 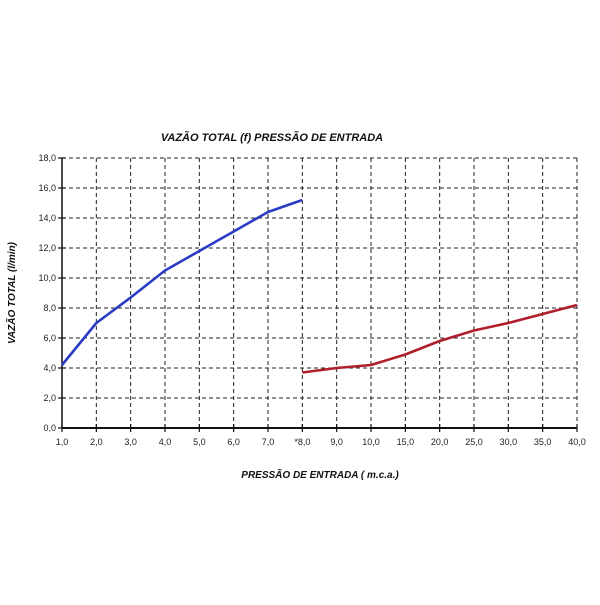 I want to click on y-tick-label: 8,0, so click(x=49, y=308).